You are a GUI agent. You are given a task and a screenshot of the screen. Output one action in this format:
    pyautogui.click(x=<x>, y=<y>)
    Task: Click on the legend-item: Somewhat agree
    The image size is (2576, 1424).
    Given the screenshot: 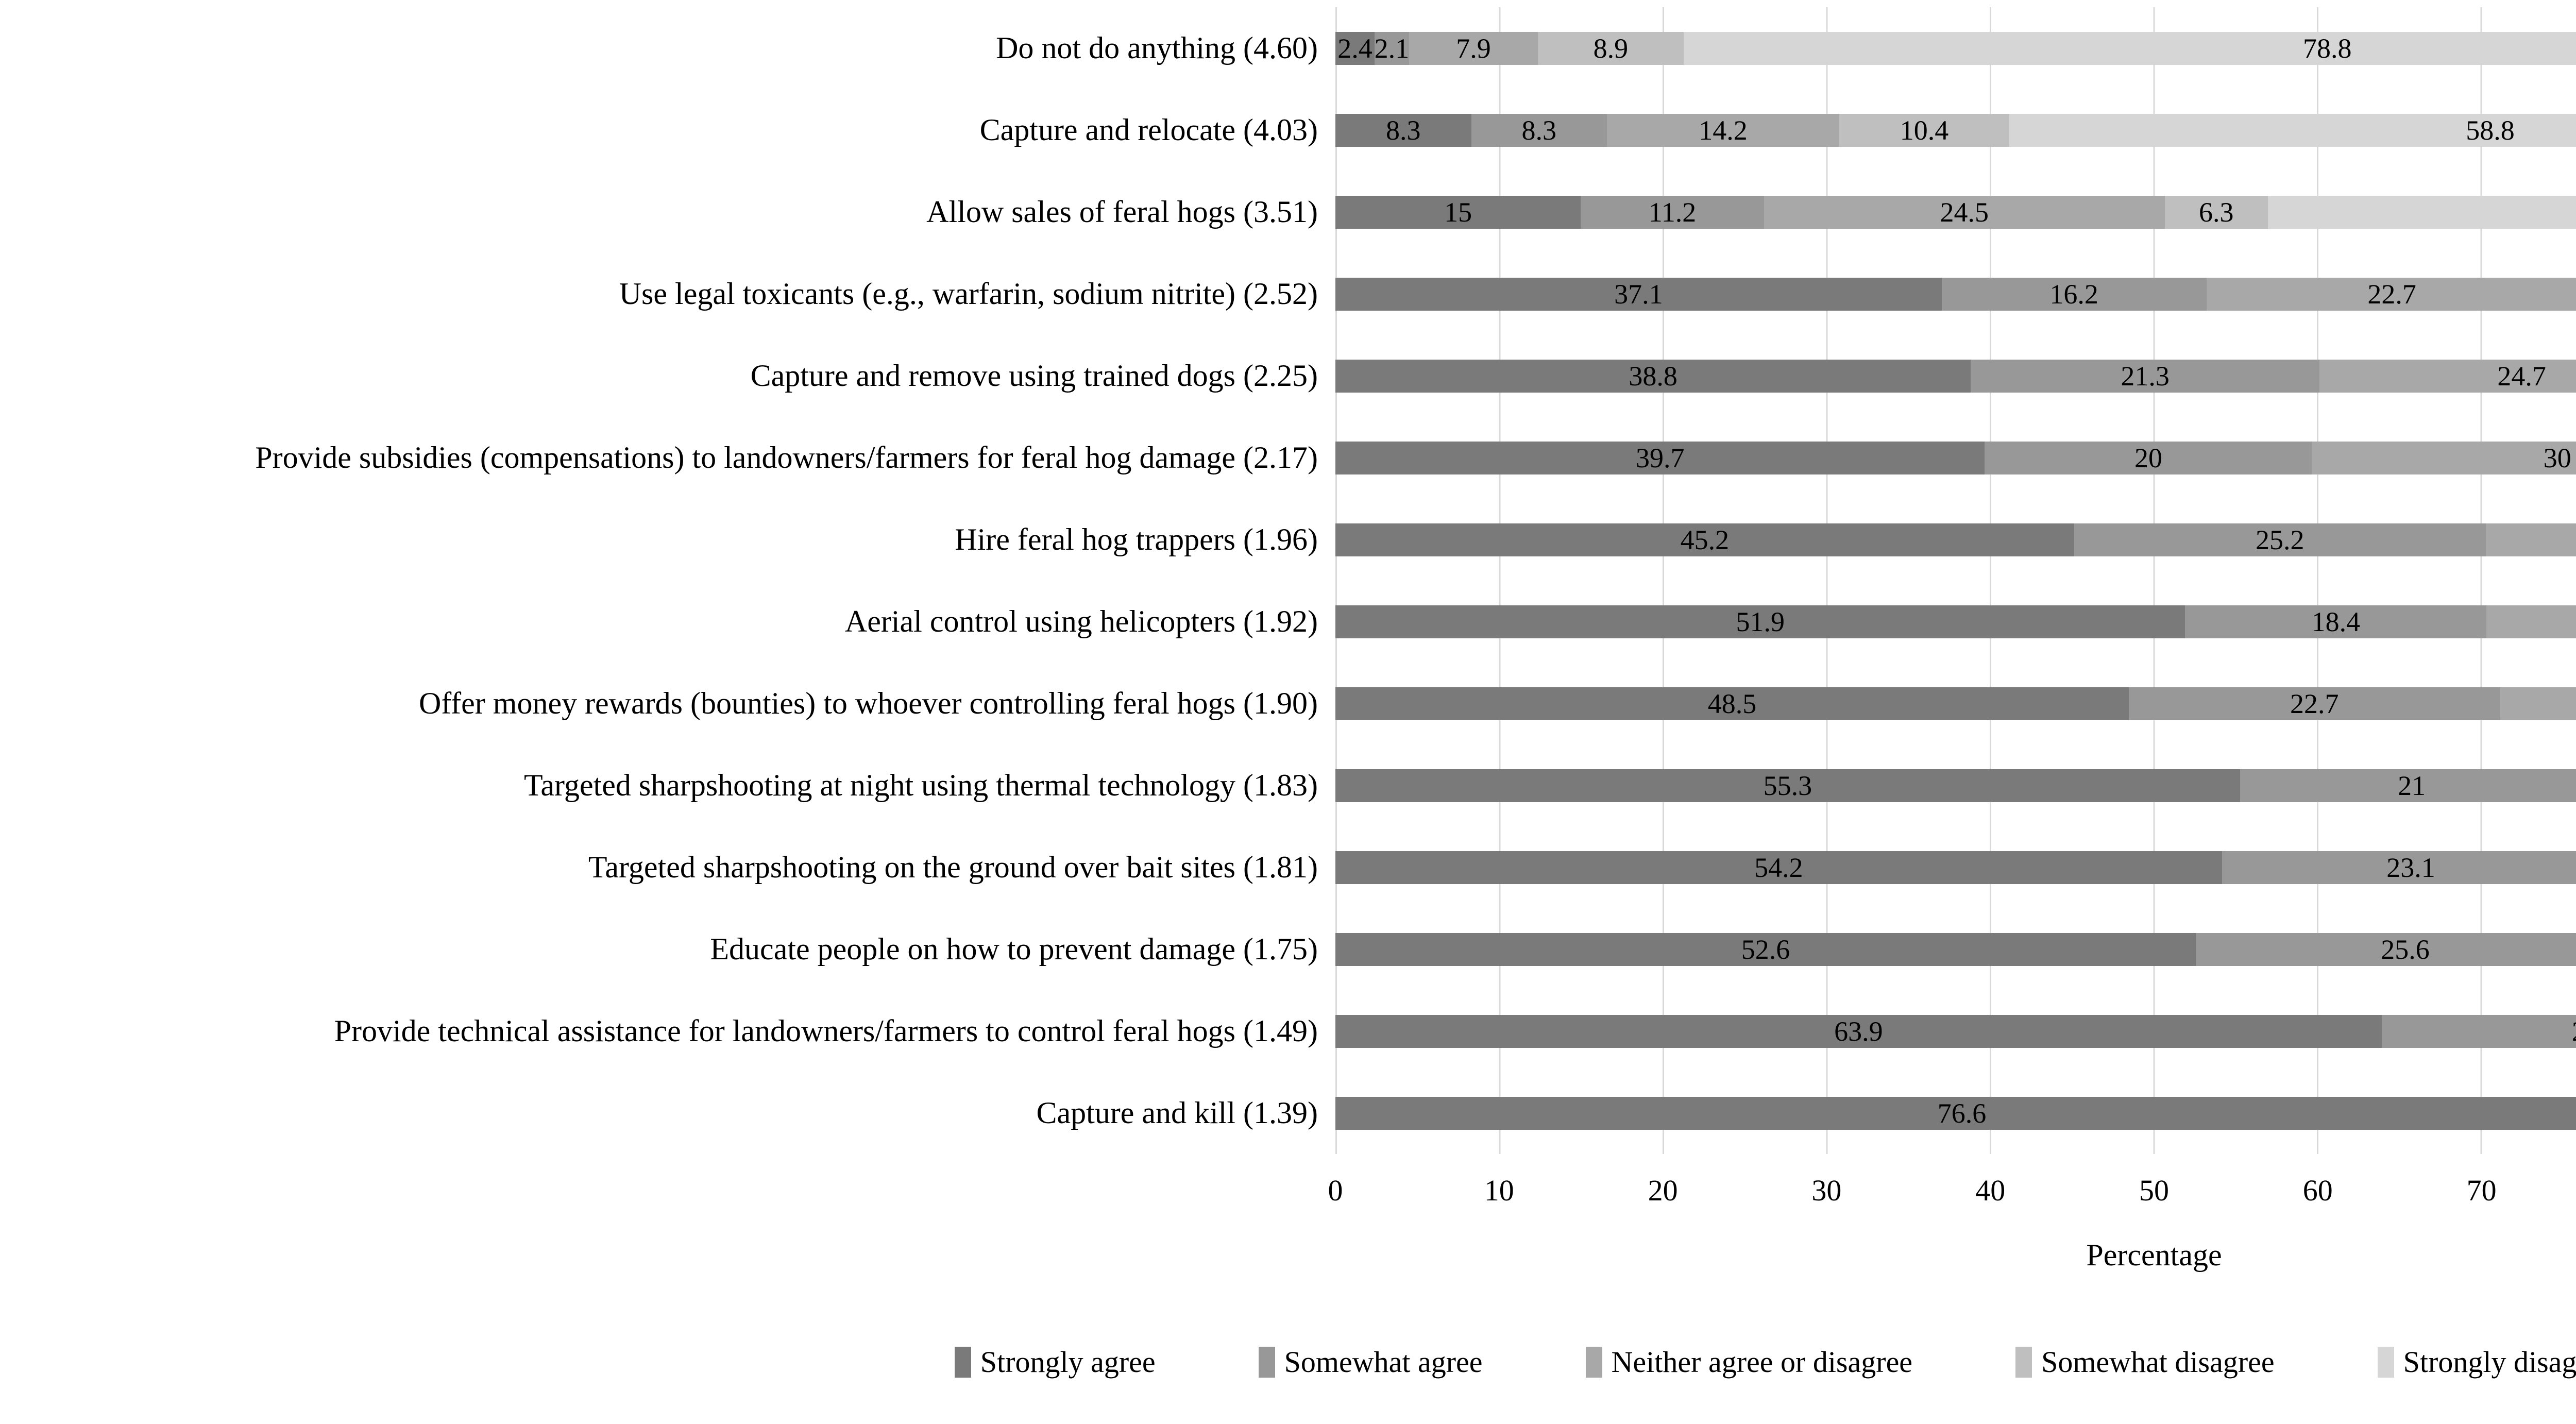 What is the action you would take?
    pyautogui.click(x=1370, y=1363)
    